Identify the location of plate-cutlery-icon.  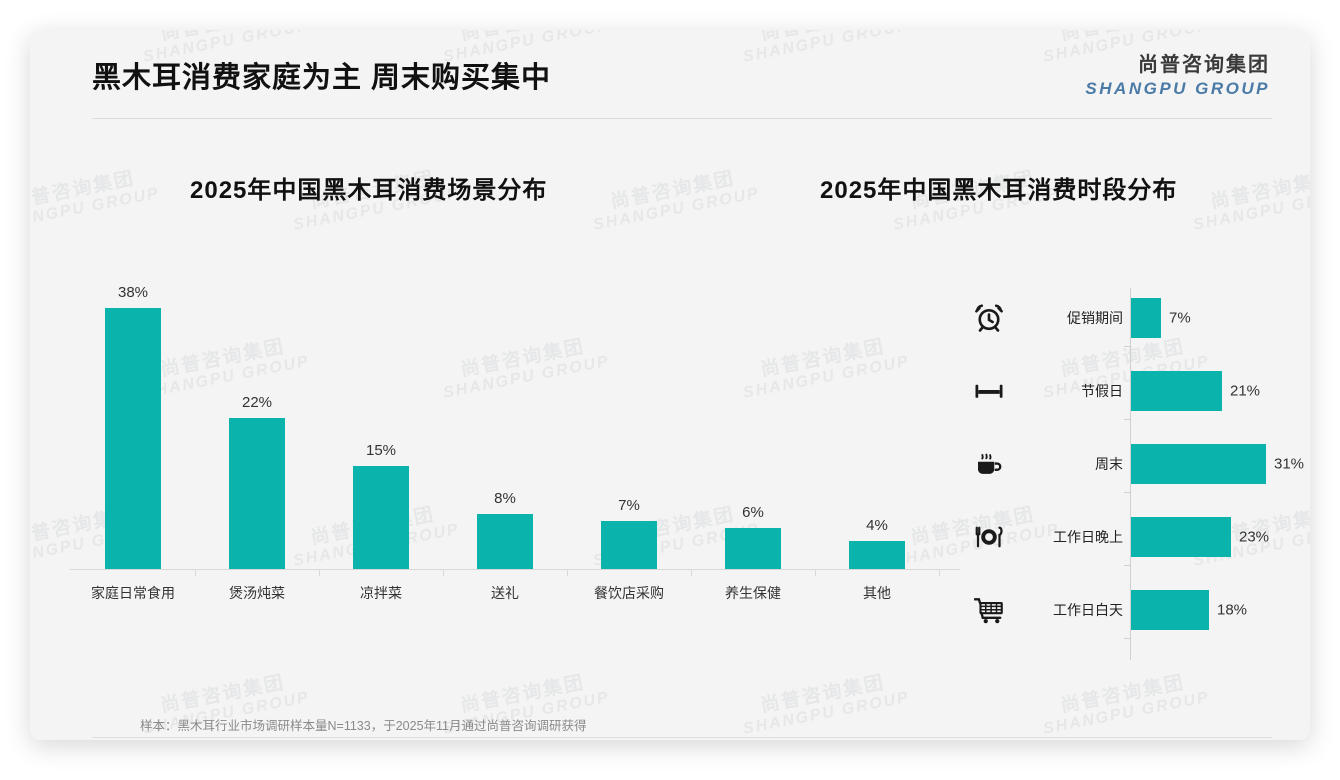
(989, 537).